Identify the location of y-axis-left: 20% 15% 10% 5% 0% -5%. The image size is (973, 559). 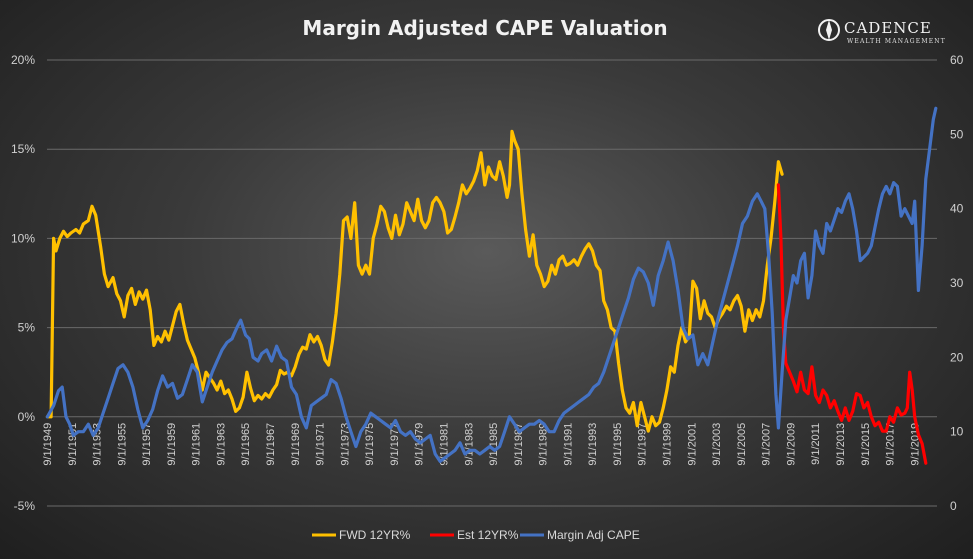
(23, 283).